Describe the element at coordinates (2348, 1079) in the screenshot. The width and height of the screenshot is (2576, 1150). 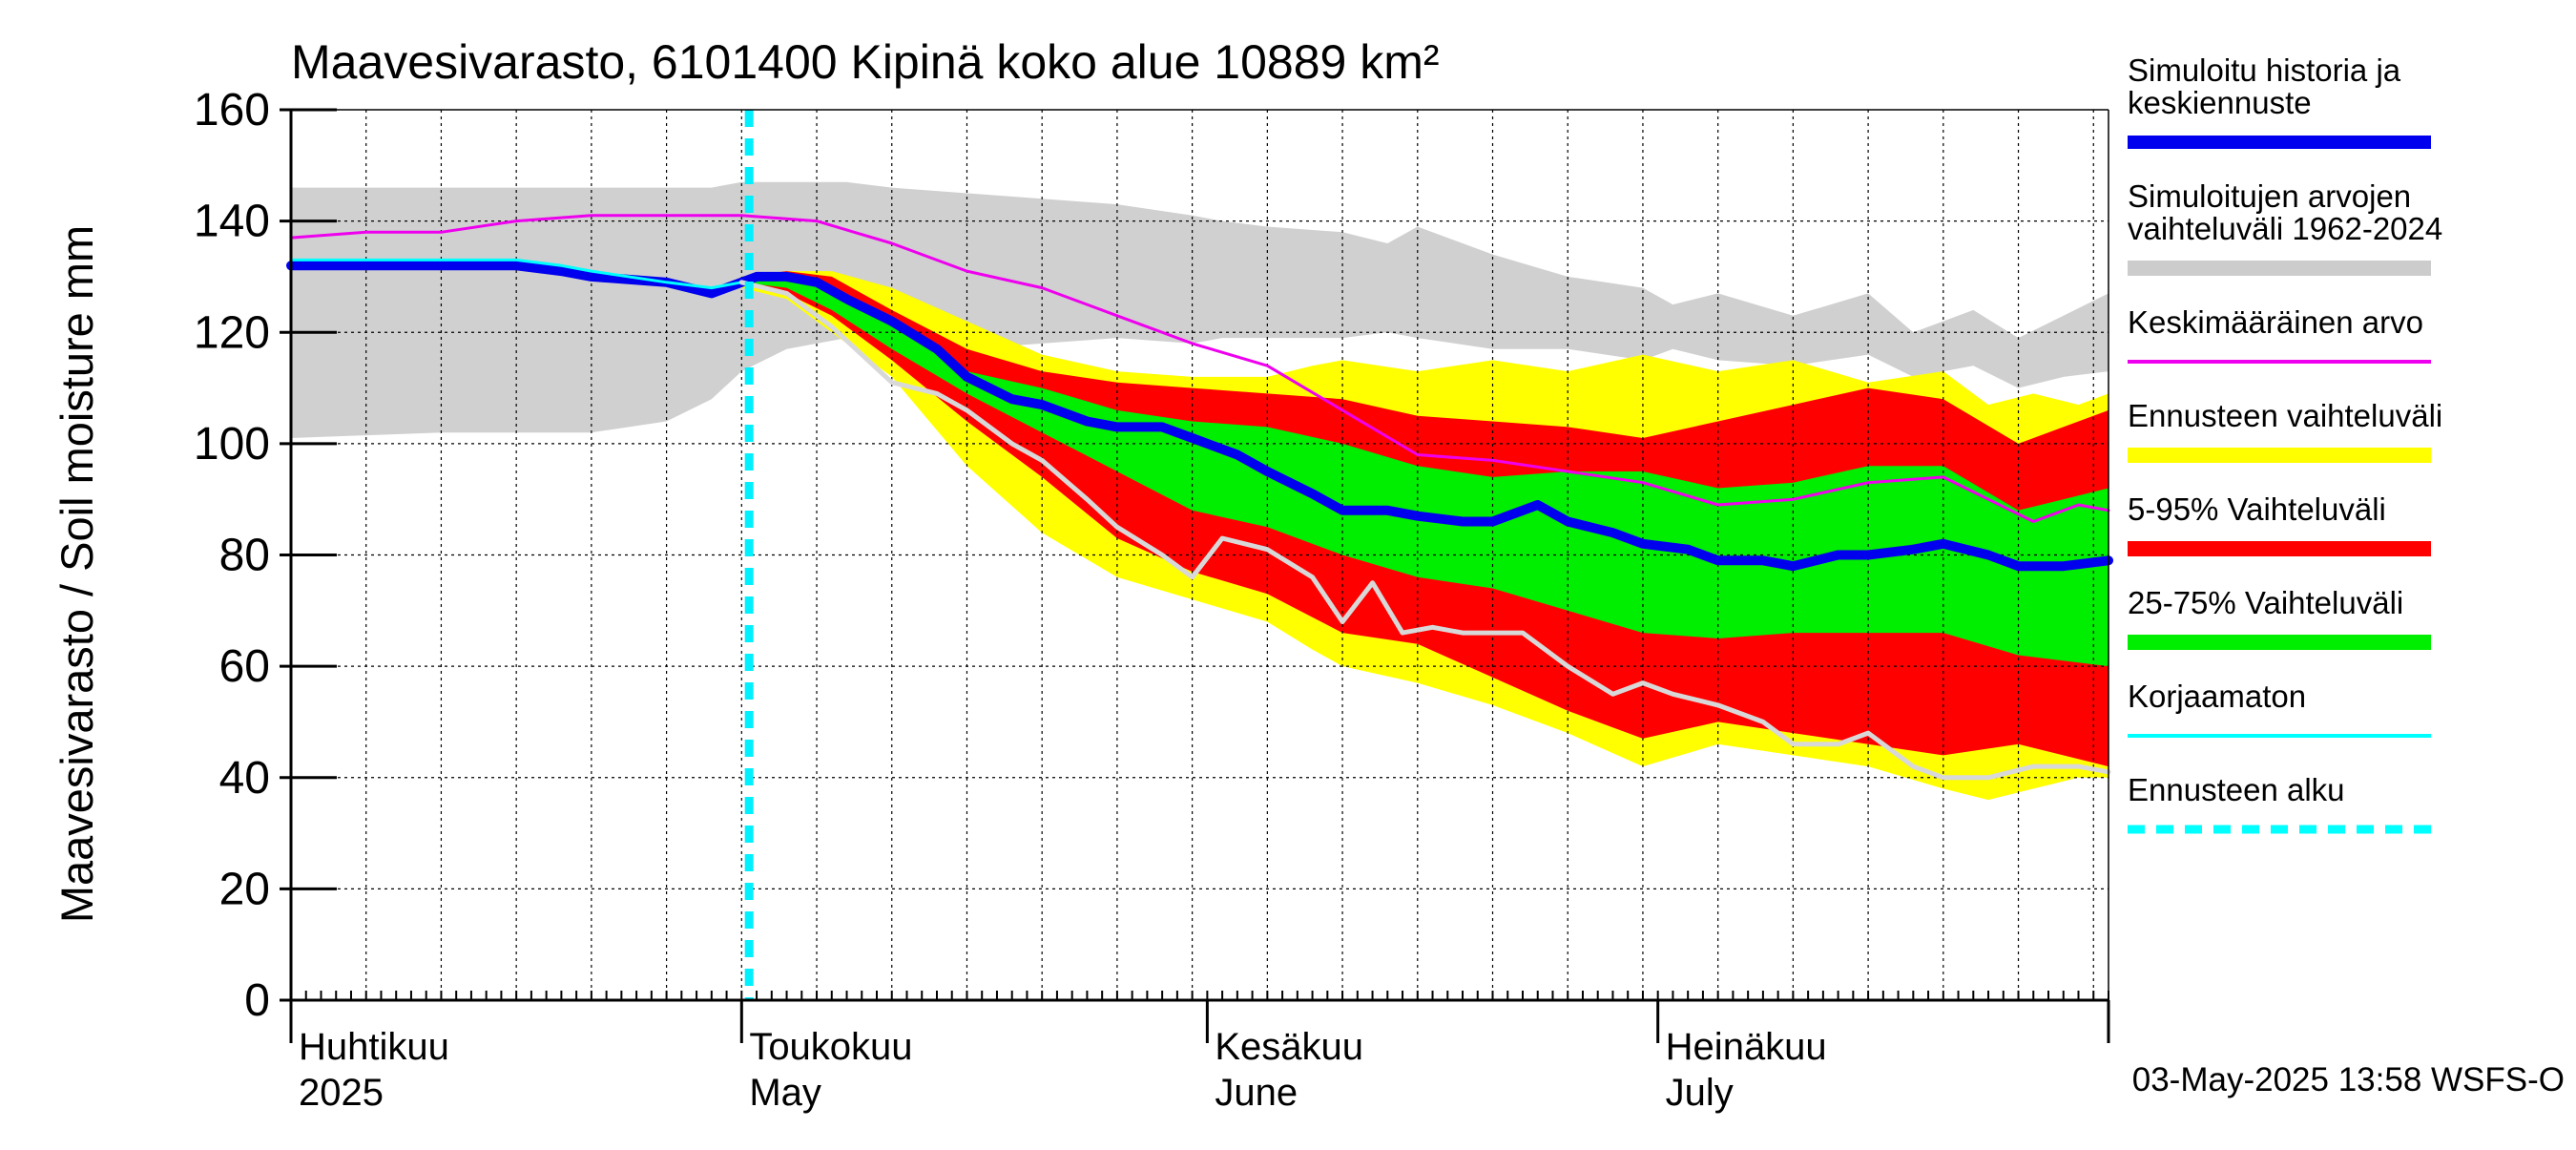
I see `timestamp: 03-May-2025 13:58 WSFS-O` at that location.